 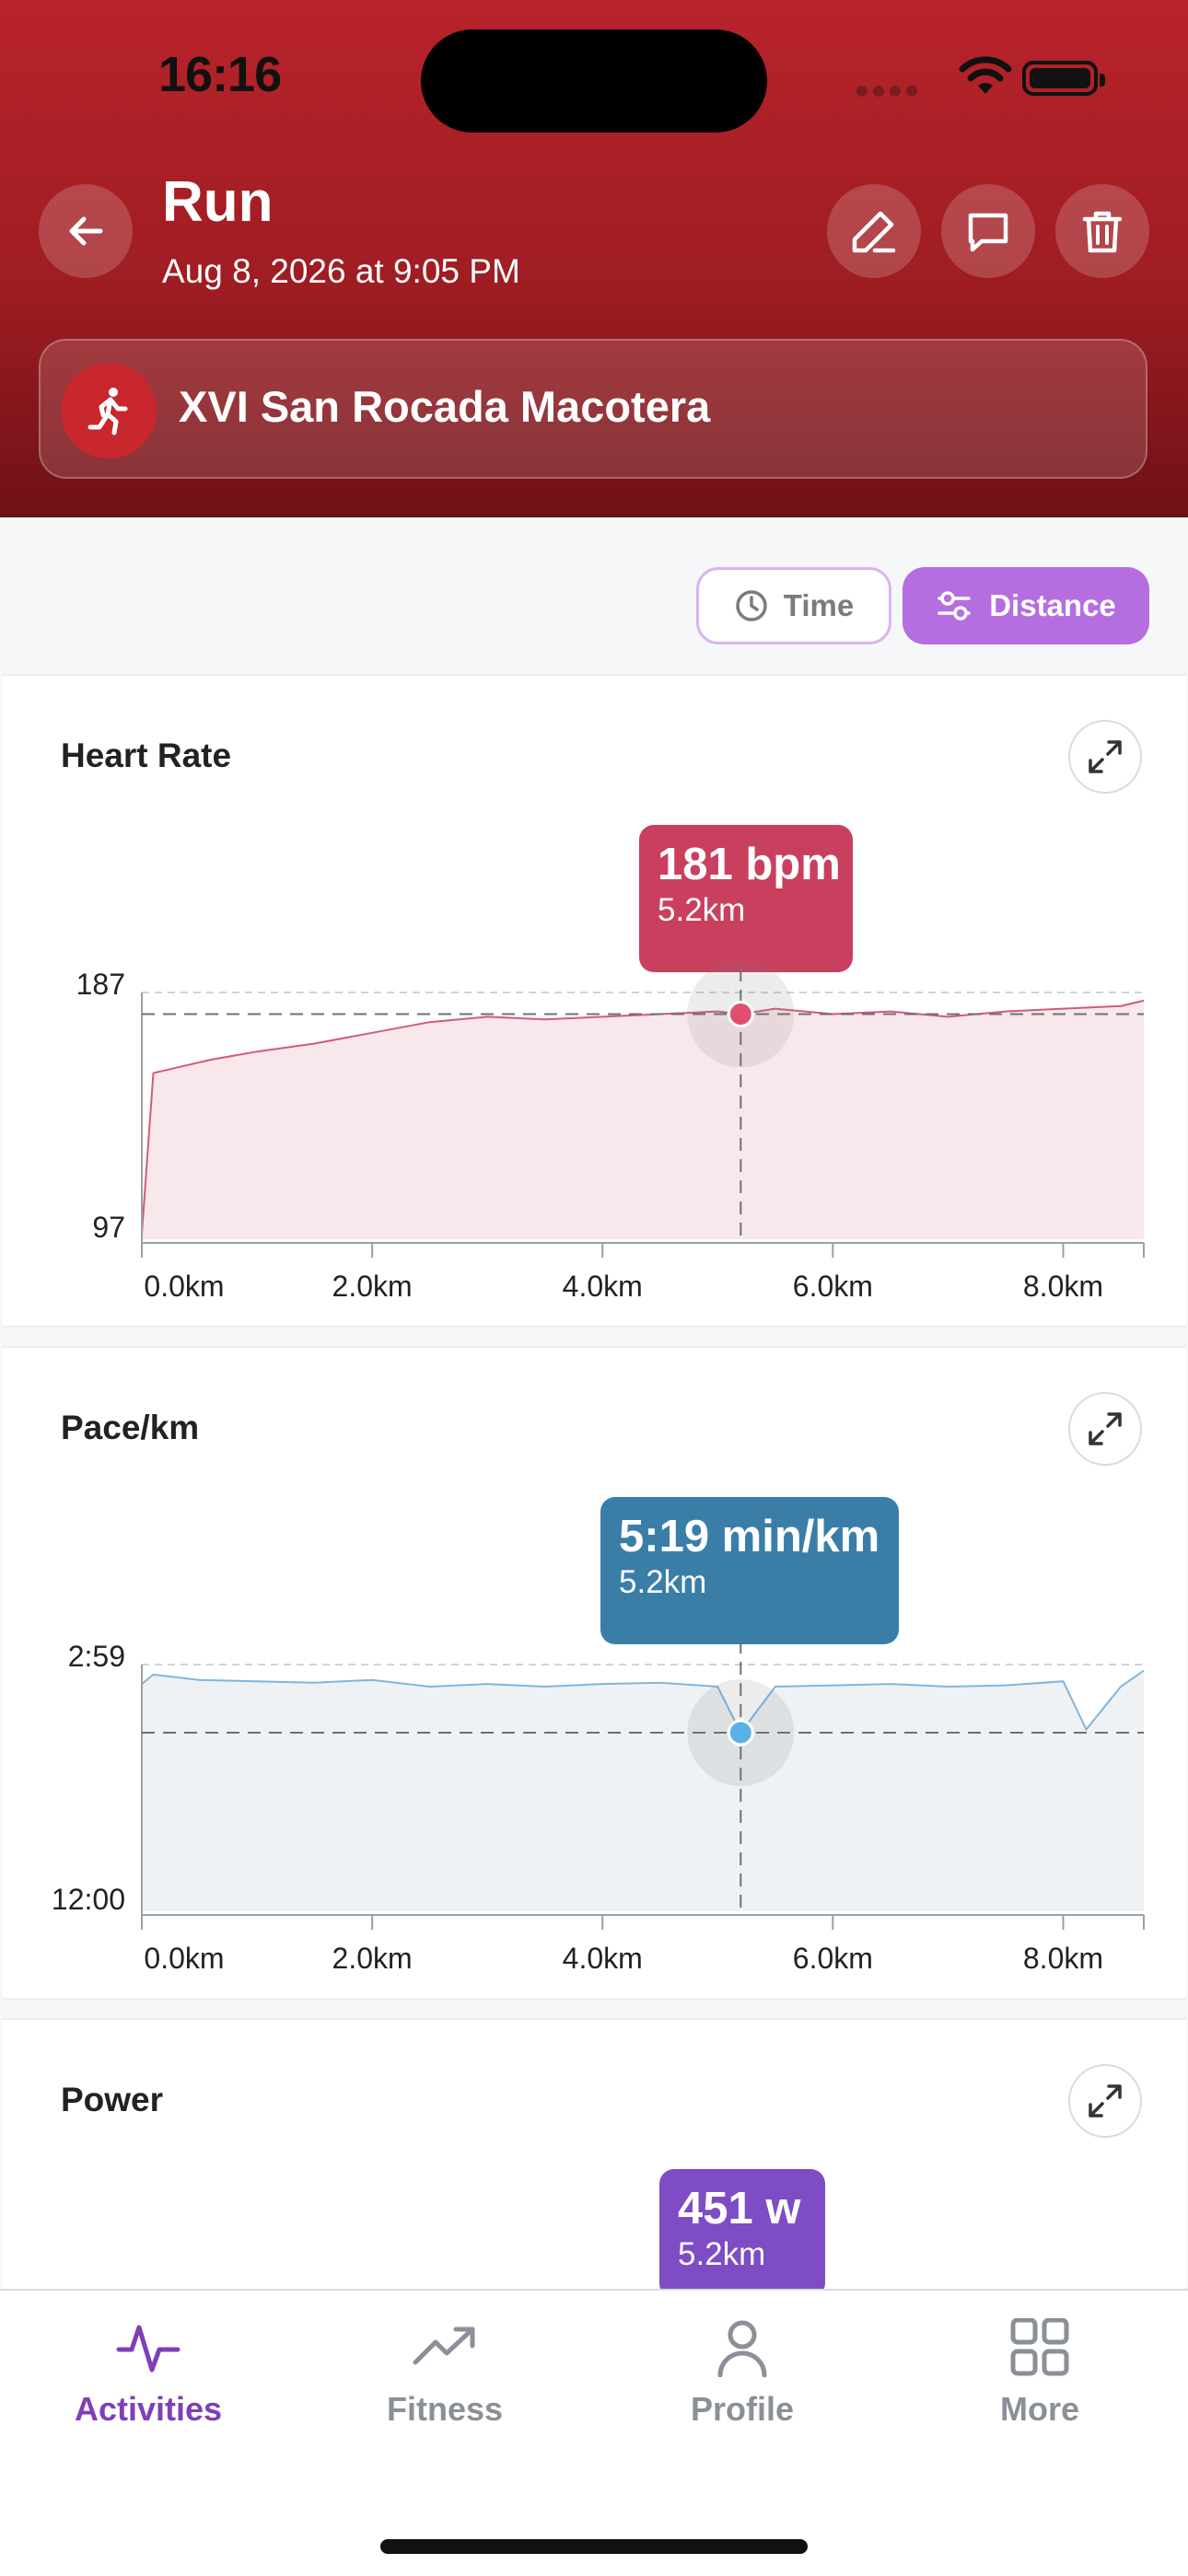 I want to click on power-title: Power, so click(x=112, y=2099).